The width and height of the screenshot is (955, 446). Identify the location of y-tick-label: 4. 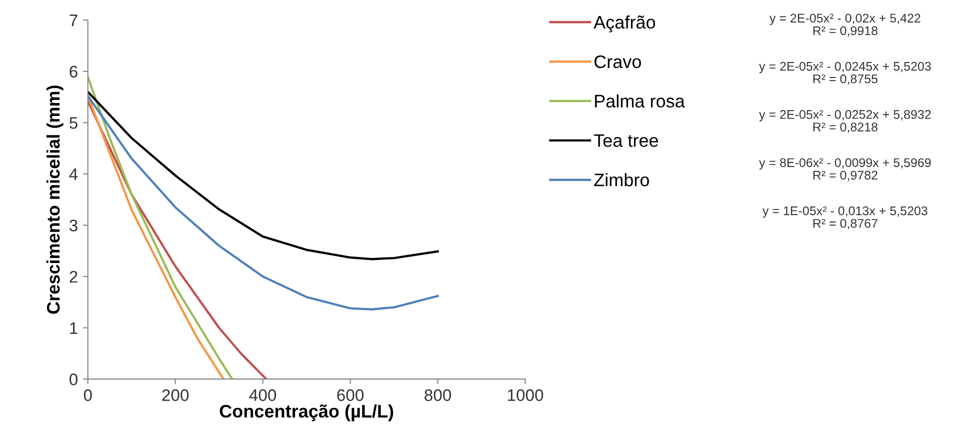
(73, 174).